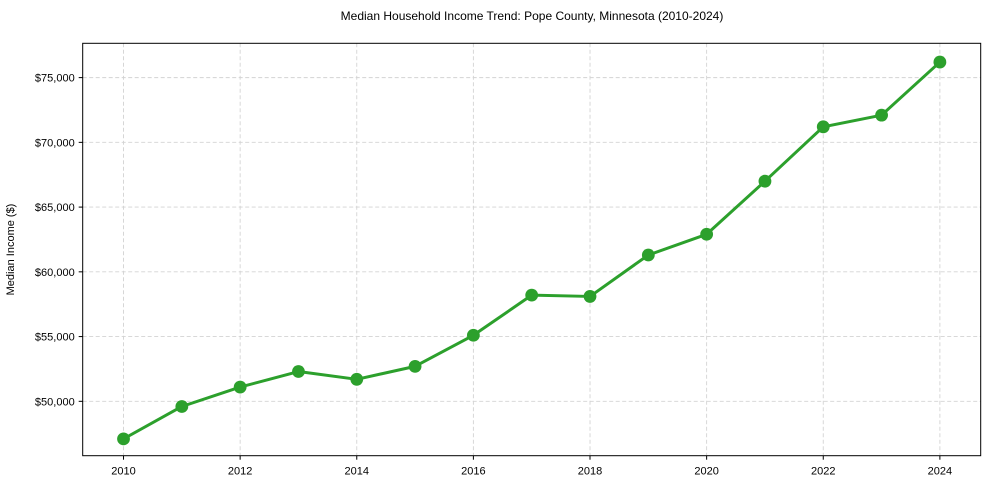 This screenshot has height=490, width=989. What do you see at coordinates (707, 234) in the screenshot?
I see `data-point-2020` at bounding box center [707, 234].